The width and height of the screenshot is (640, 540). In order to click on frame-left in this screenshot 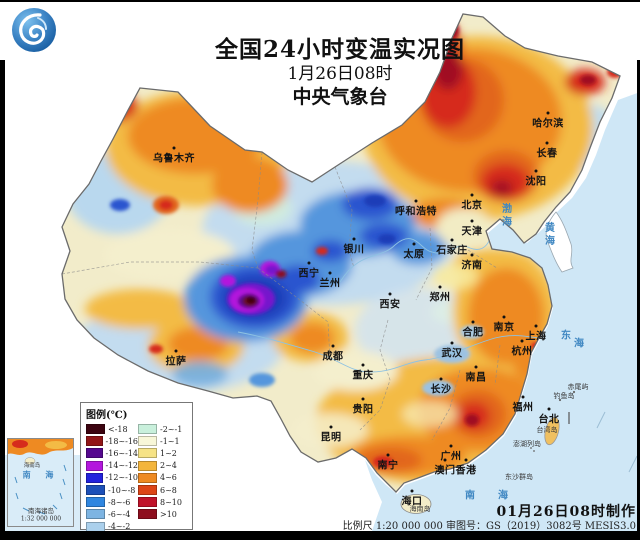, I will do `click(2, 300)`.